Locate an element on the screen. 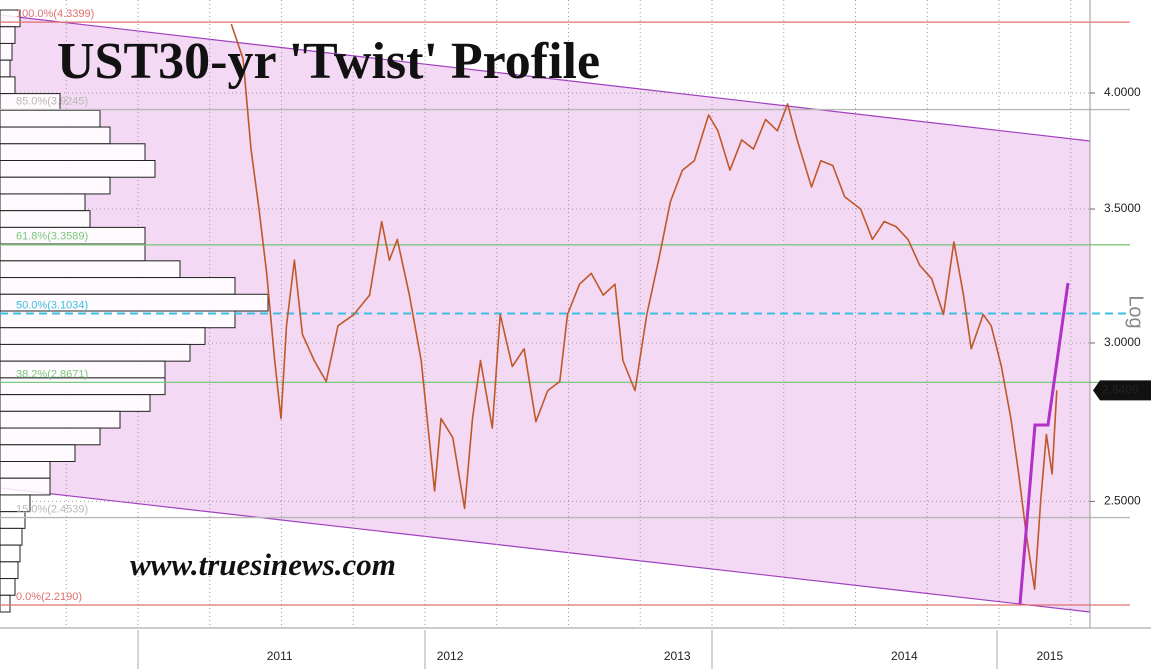 Image resolution: width=1151 pixels, height=669 pixels. level-label: 38.2%(2.8671) is located at coordinates (52, 374).